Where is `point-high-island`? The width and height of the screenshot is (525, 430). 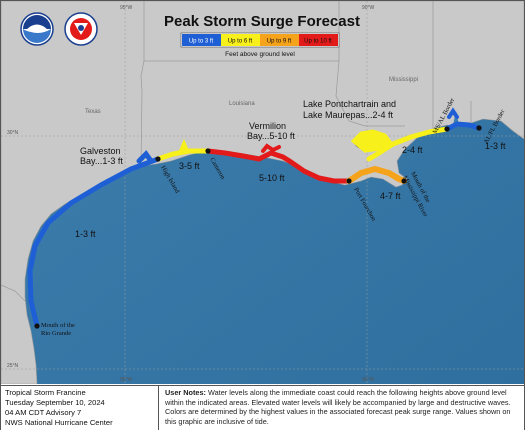
point-high-island is located at coordinates (158, 159).